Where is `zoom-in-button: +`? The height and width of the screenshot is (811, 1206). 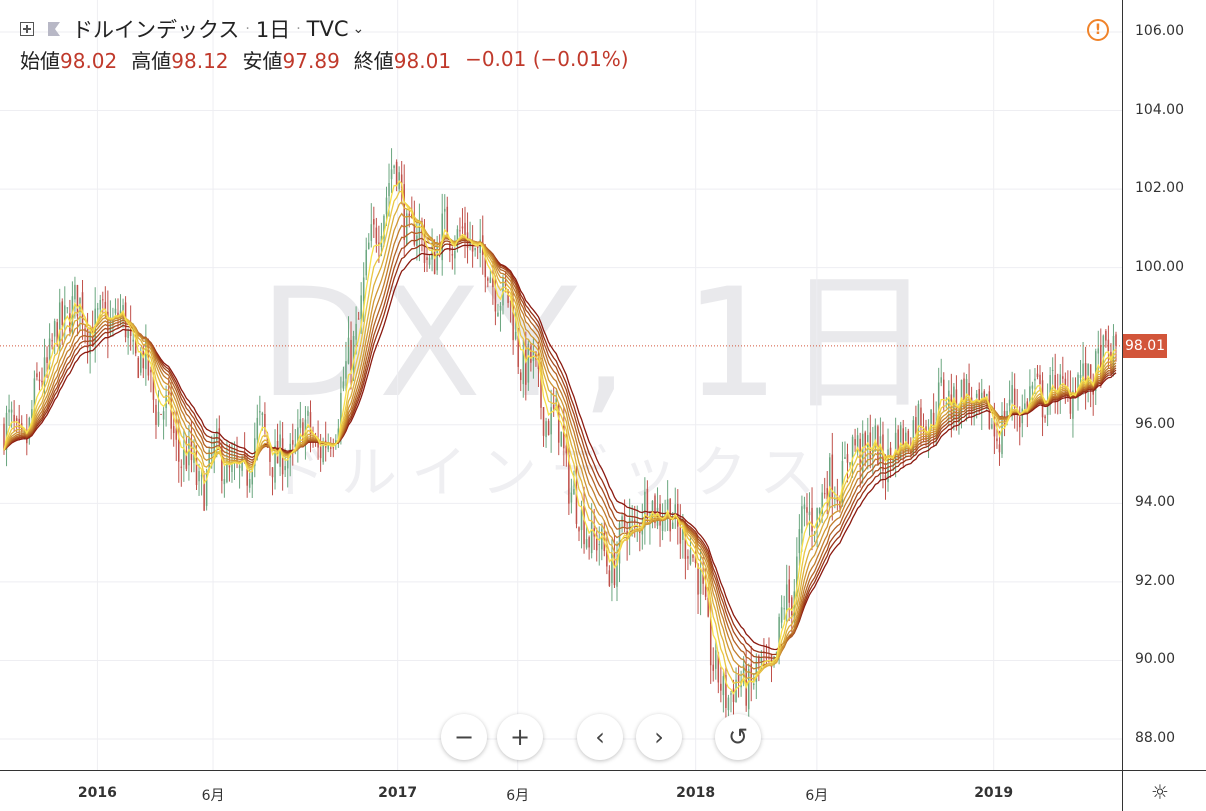 zoom-in-button: + is located at coordinates (520, 737).